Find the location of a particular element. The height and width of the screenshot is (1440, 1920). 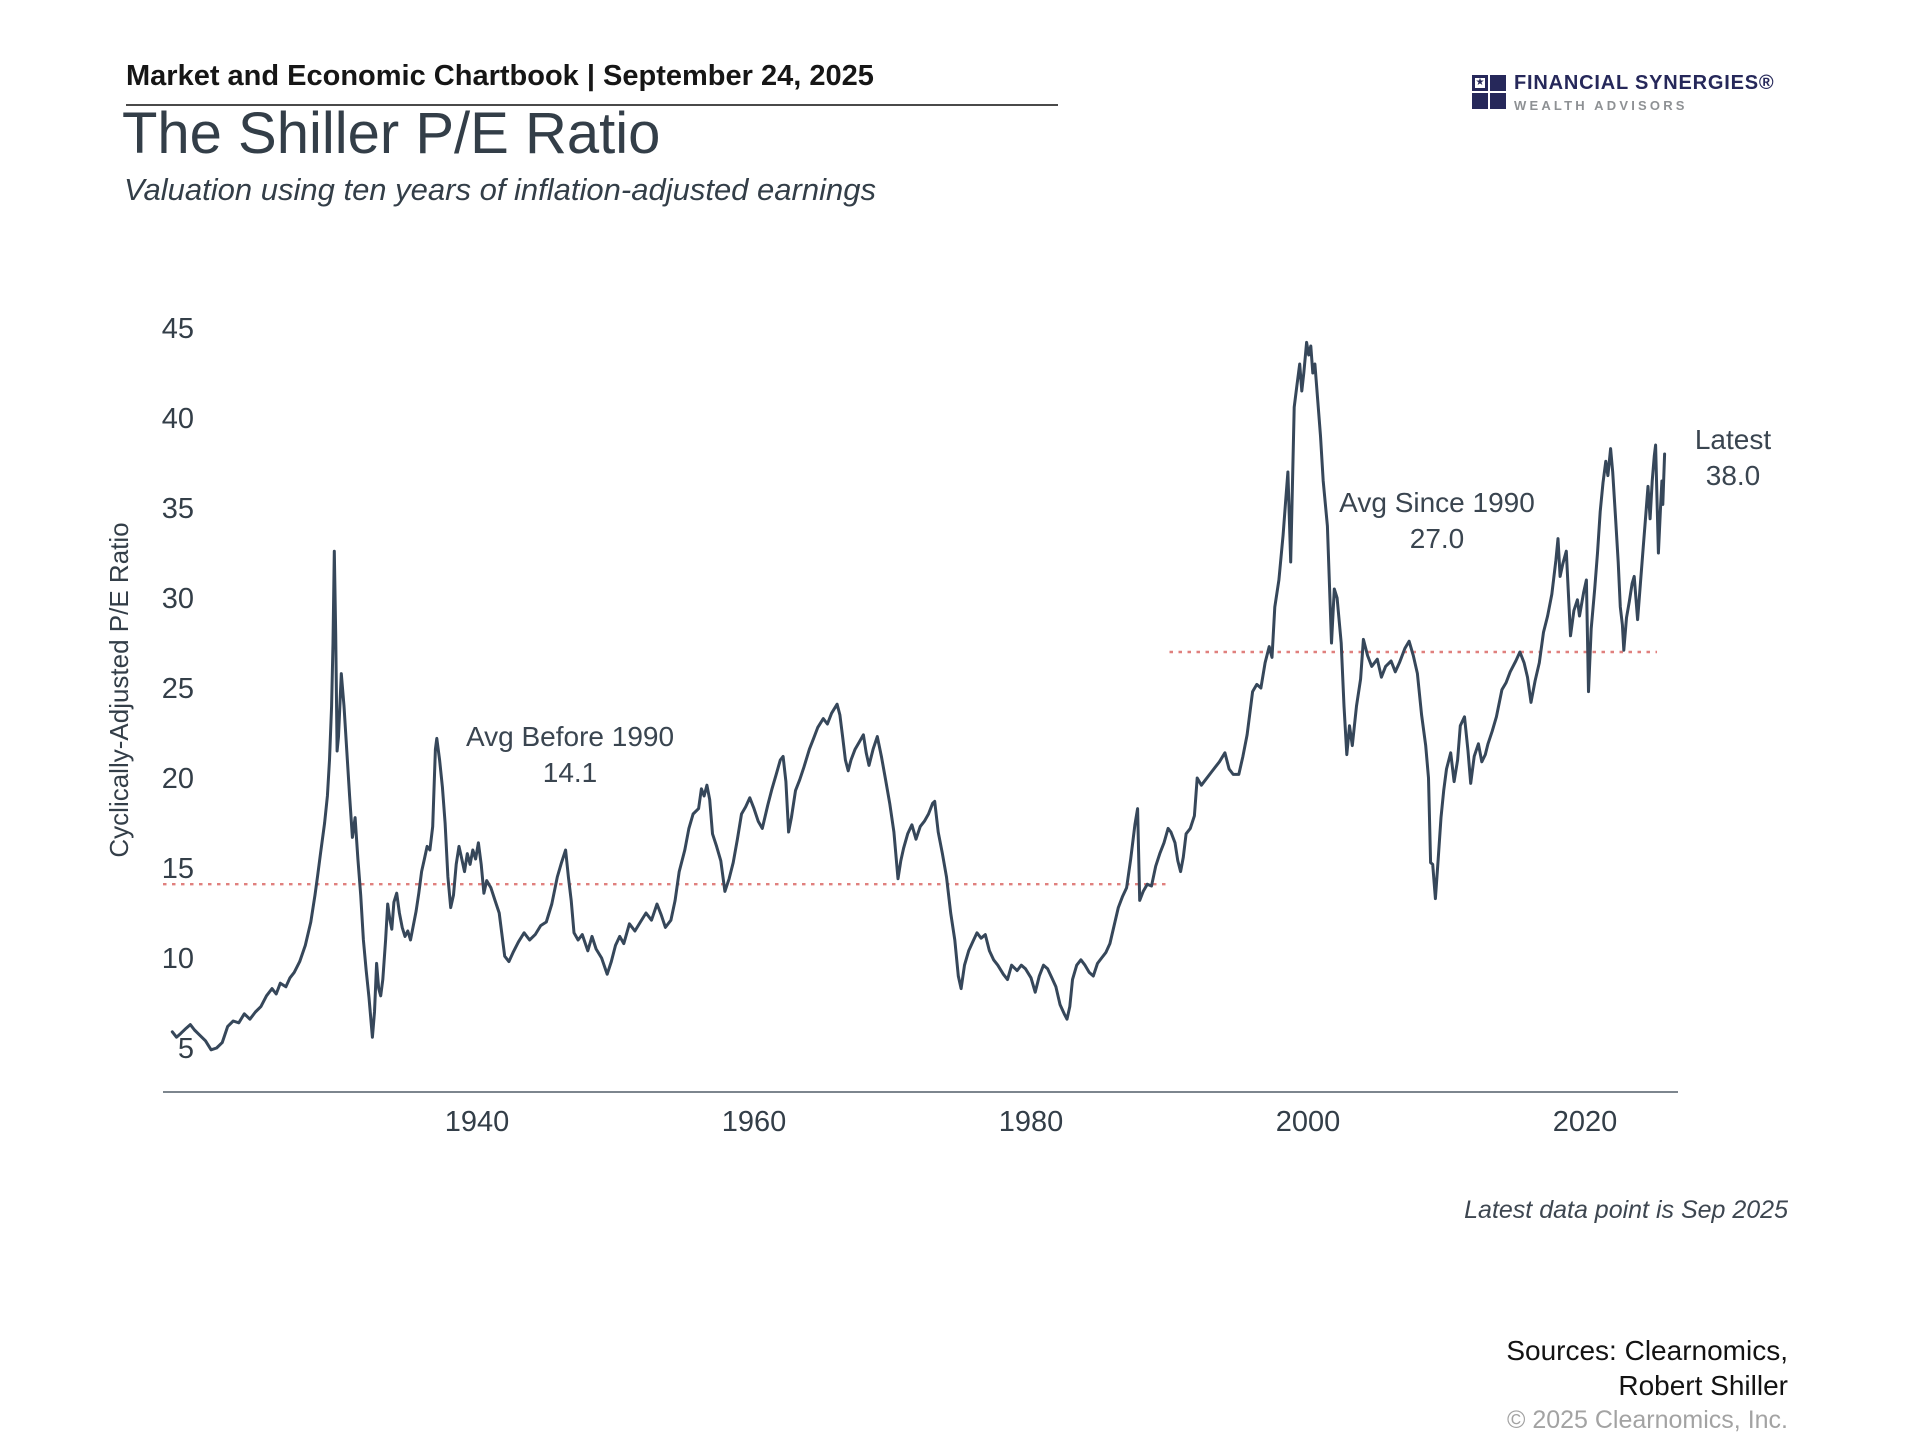

brand-name: FINANCIAL SYNERGIES® is located at coordinates (1644, 83).